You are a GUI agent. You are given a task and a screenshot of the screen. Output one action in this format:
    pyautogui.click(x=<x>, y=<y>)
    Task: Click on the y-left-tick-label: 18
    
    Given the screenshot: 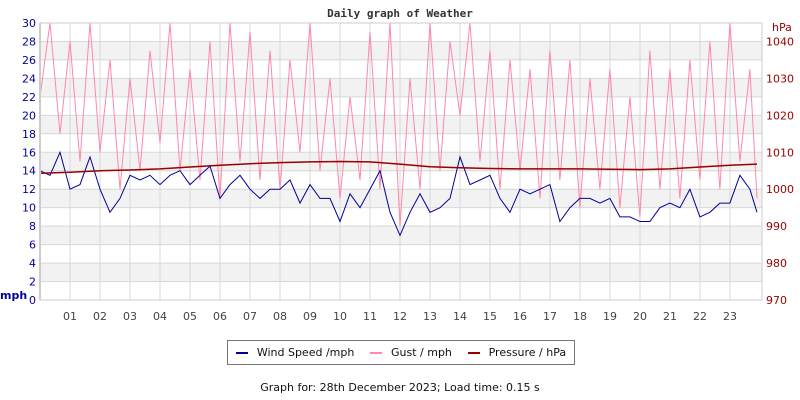 What is the action you would take?
    pyautogui.click(x=29, y=134)
    